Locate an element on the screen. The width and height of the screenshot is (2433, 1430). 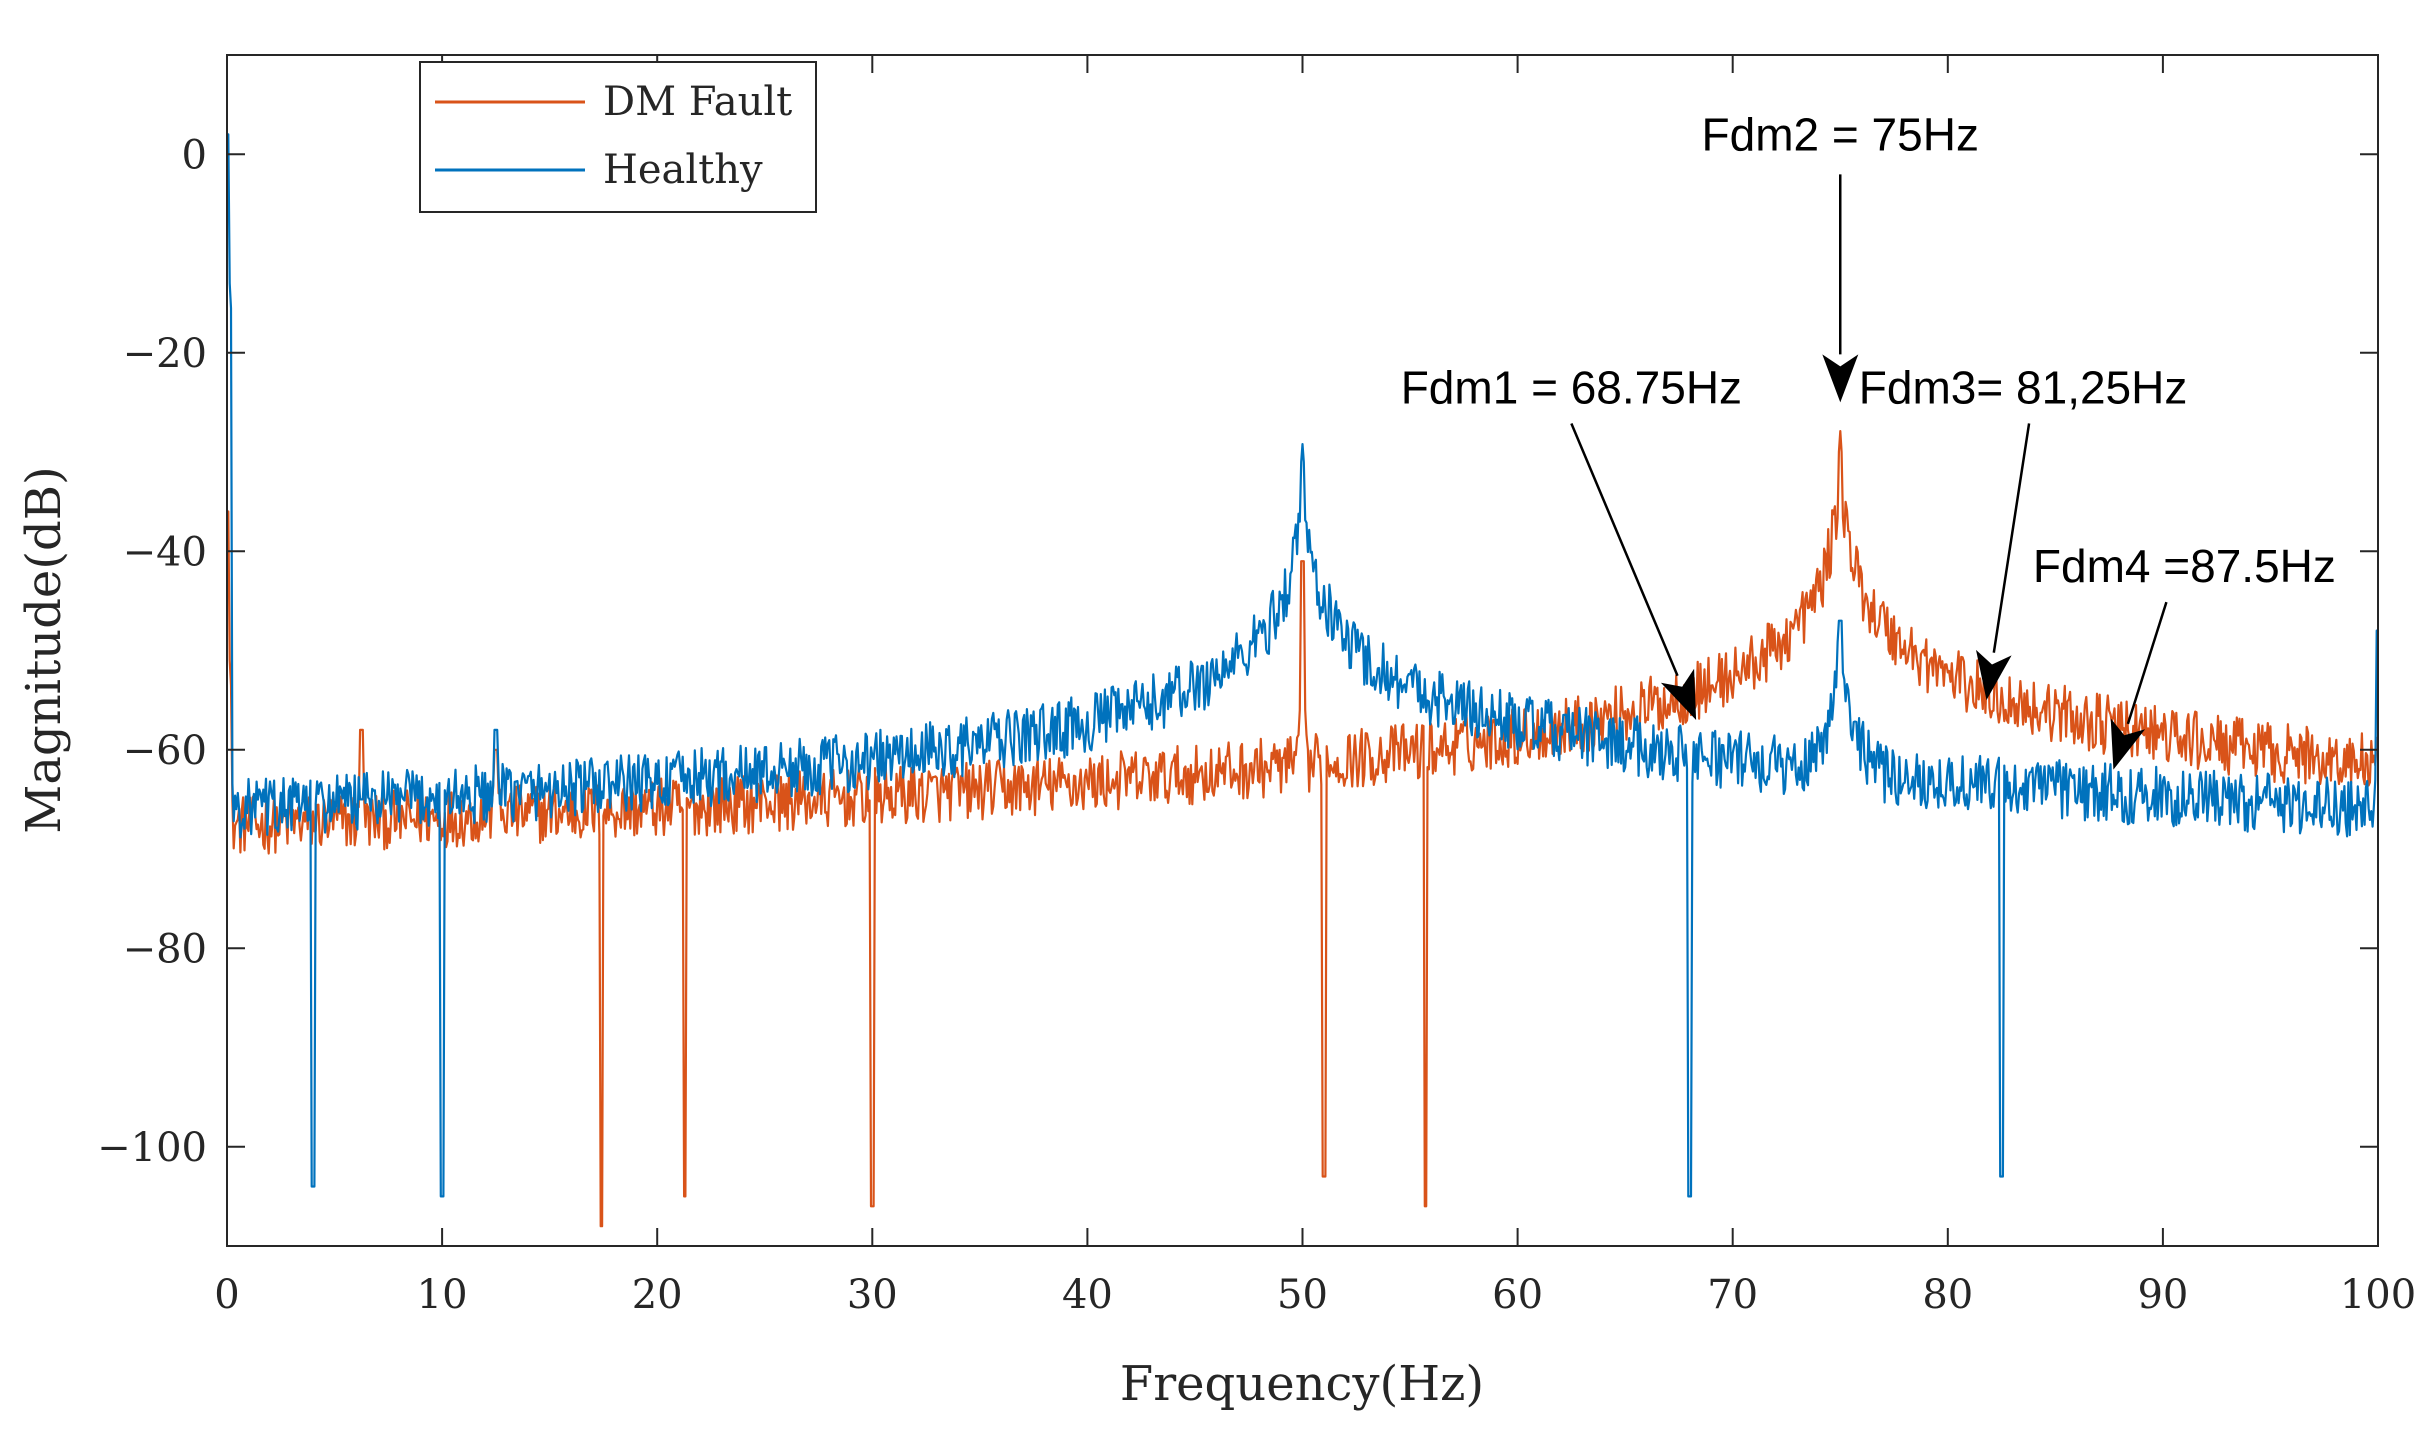
annotation-label-fdm1: Fdm1 = 68.75Hz is located at coordinates (1571, 387).